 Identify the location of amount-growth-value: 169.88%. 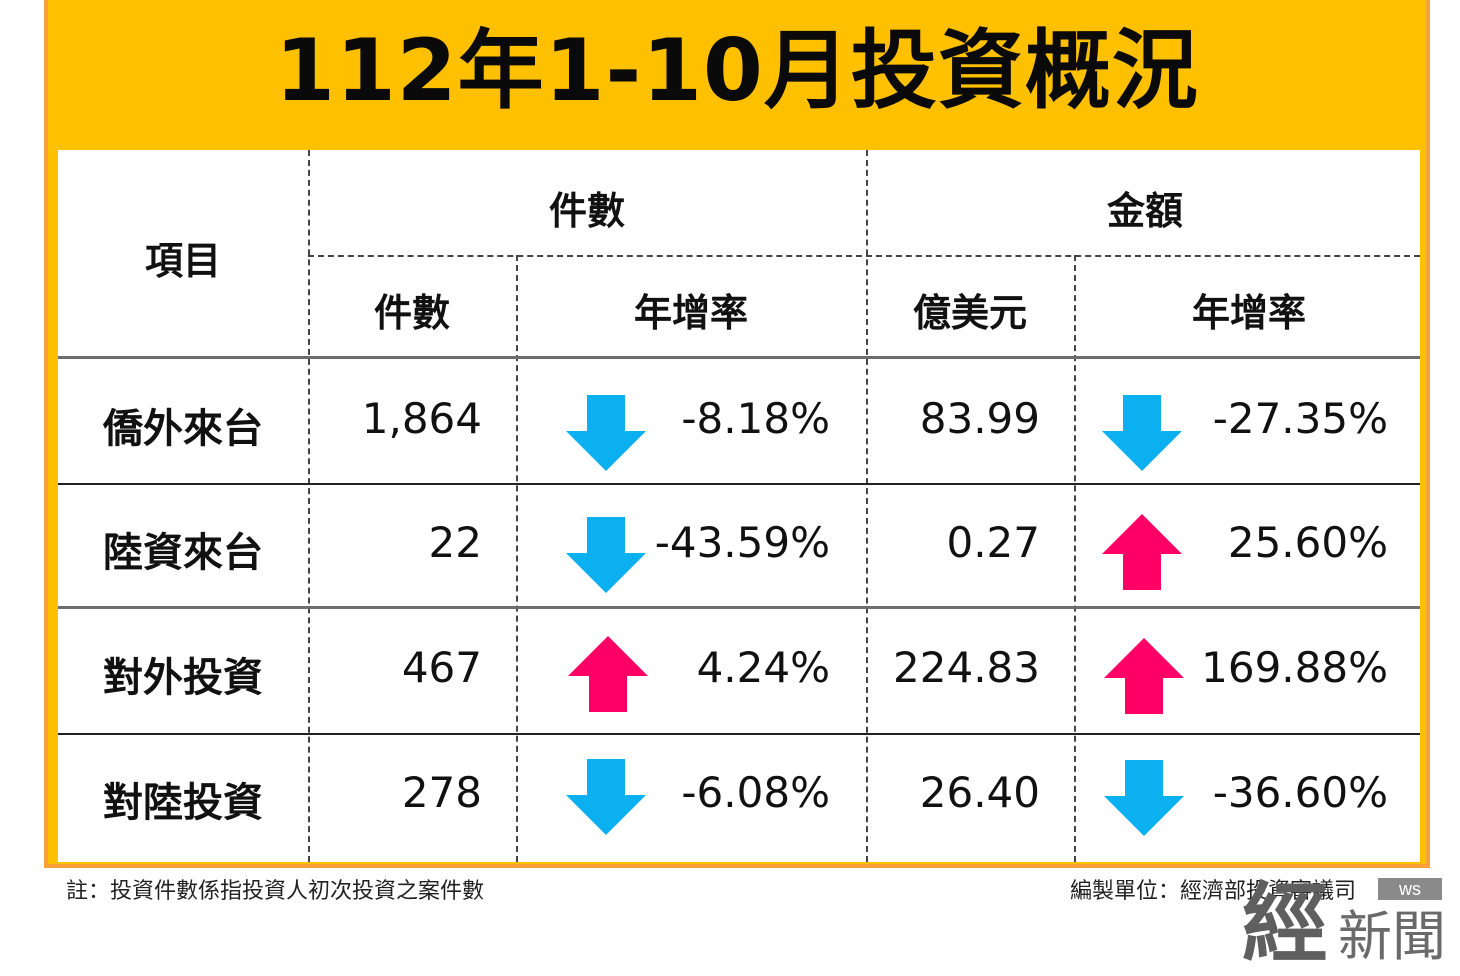
(1294, 667).